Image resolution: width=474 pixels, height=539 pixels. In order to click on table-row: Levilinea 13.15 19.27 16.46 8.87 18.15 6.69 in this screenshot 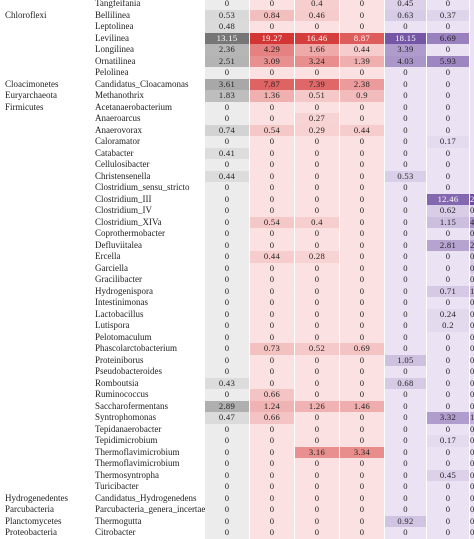, I will do `click(237, 38)`.